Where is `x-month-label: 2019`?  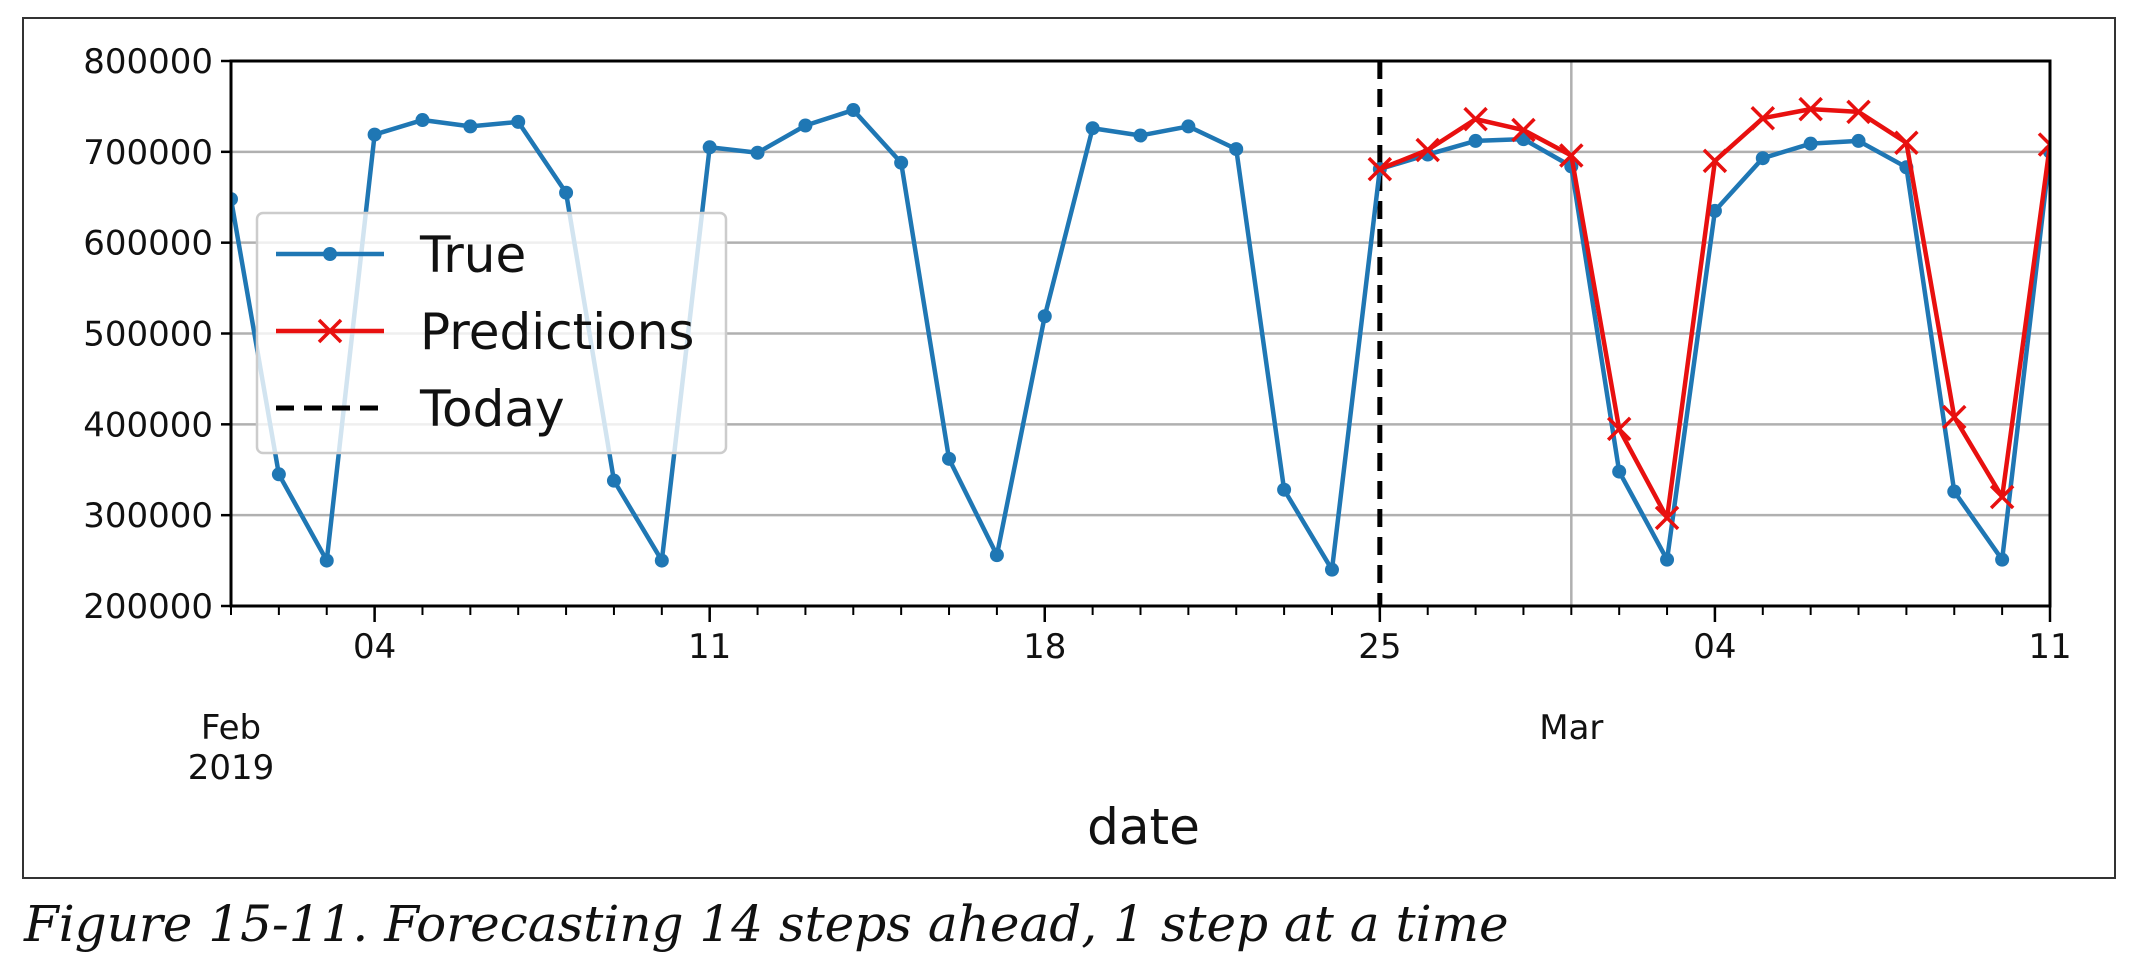 x-month-label: 2019 is located at coordinates (231, 768).